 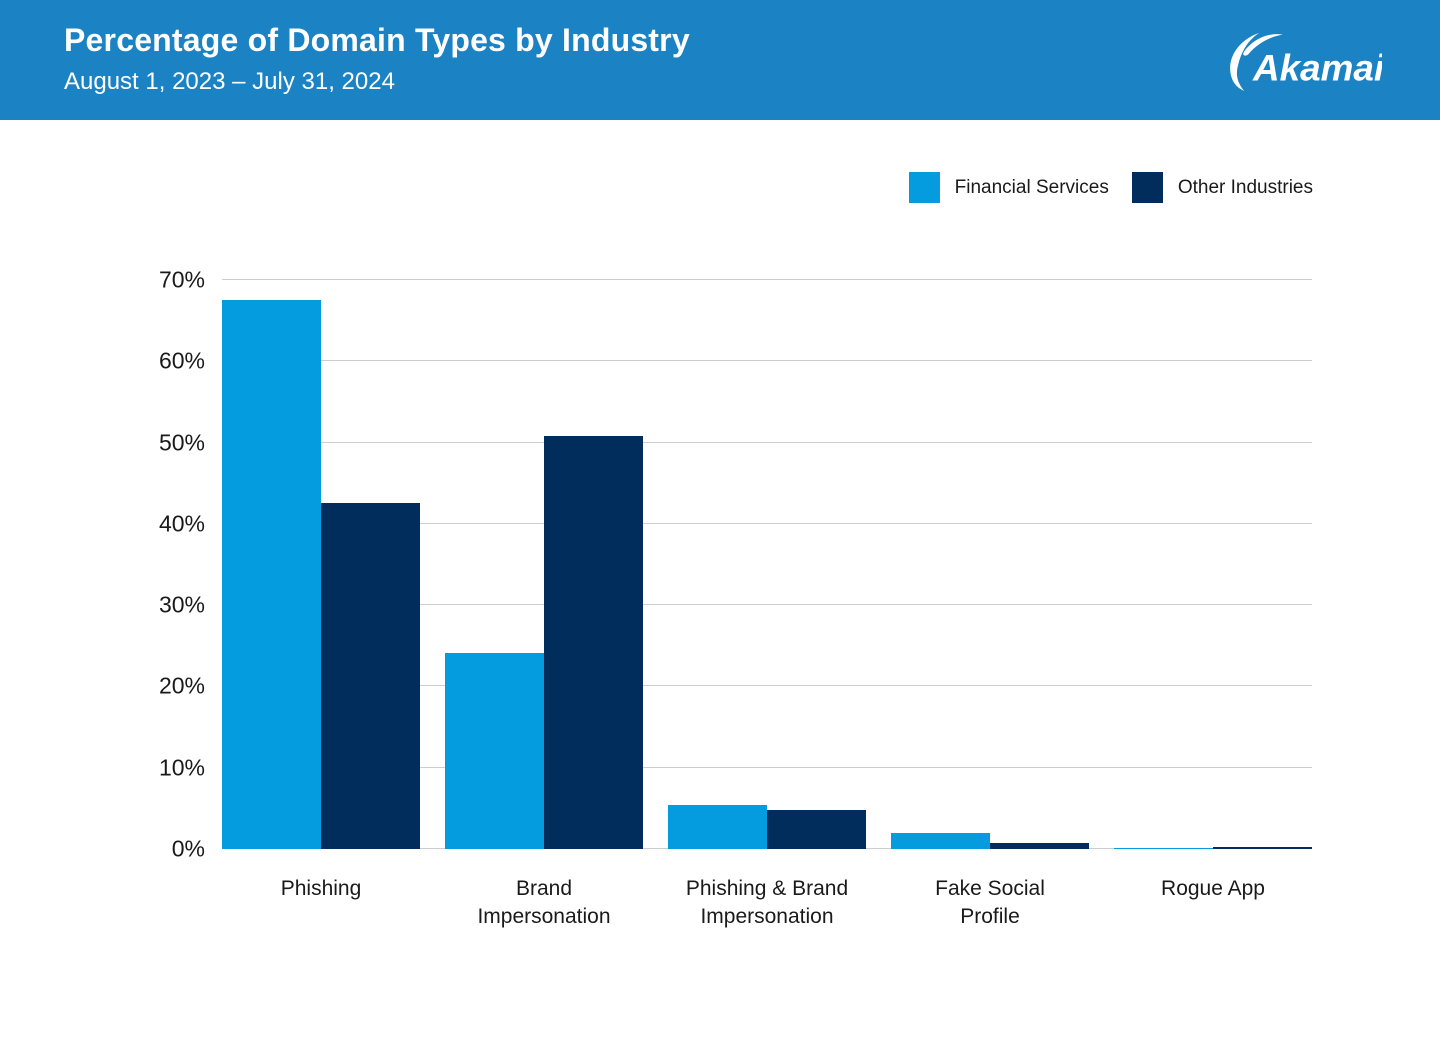 I want to click on legend-item-financial-services: Financial Services, so click(x=1008, y=187).